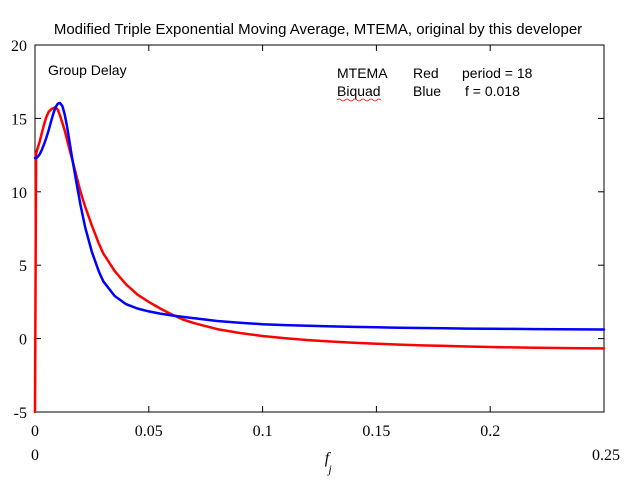  What do you see at coordinates (19, 193) in the screenshot?
I see `y-tick-label: 10` at bounding box center [19, 193].